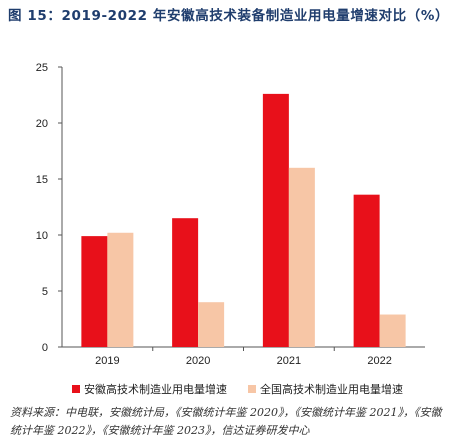 This screenshot has height=448, width=457. What do you see at coordinates (366, 270) in the screenshot?
I see `bar-anhui-2022` at bounding box center [366, 270].